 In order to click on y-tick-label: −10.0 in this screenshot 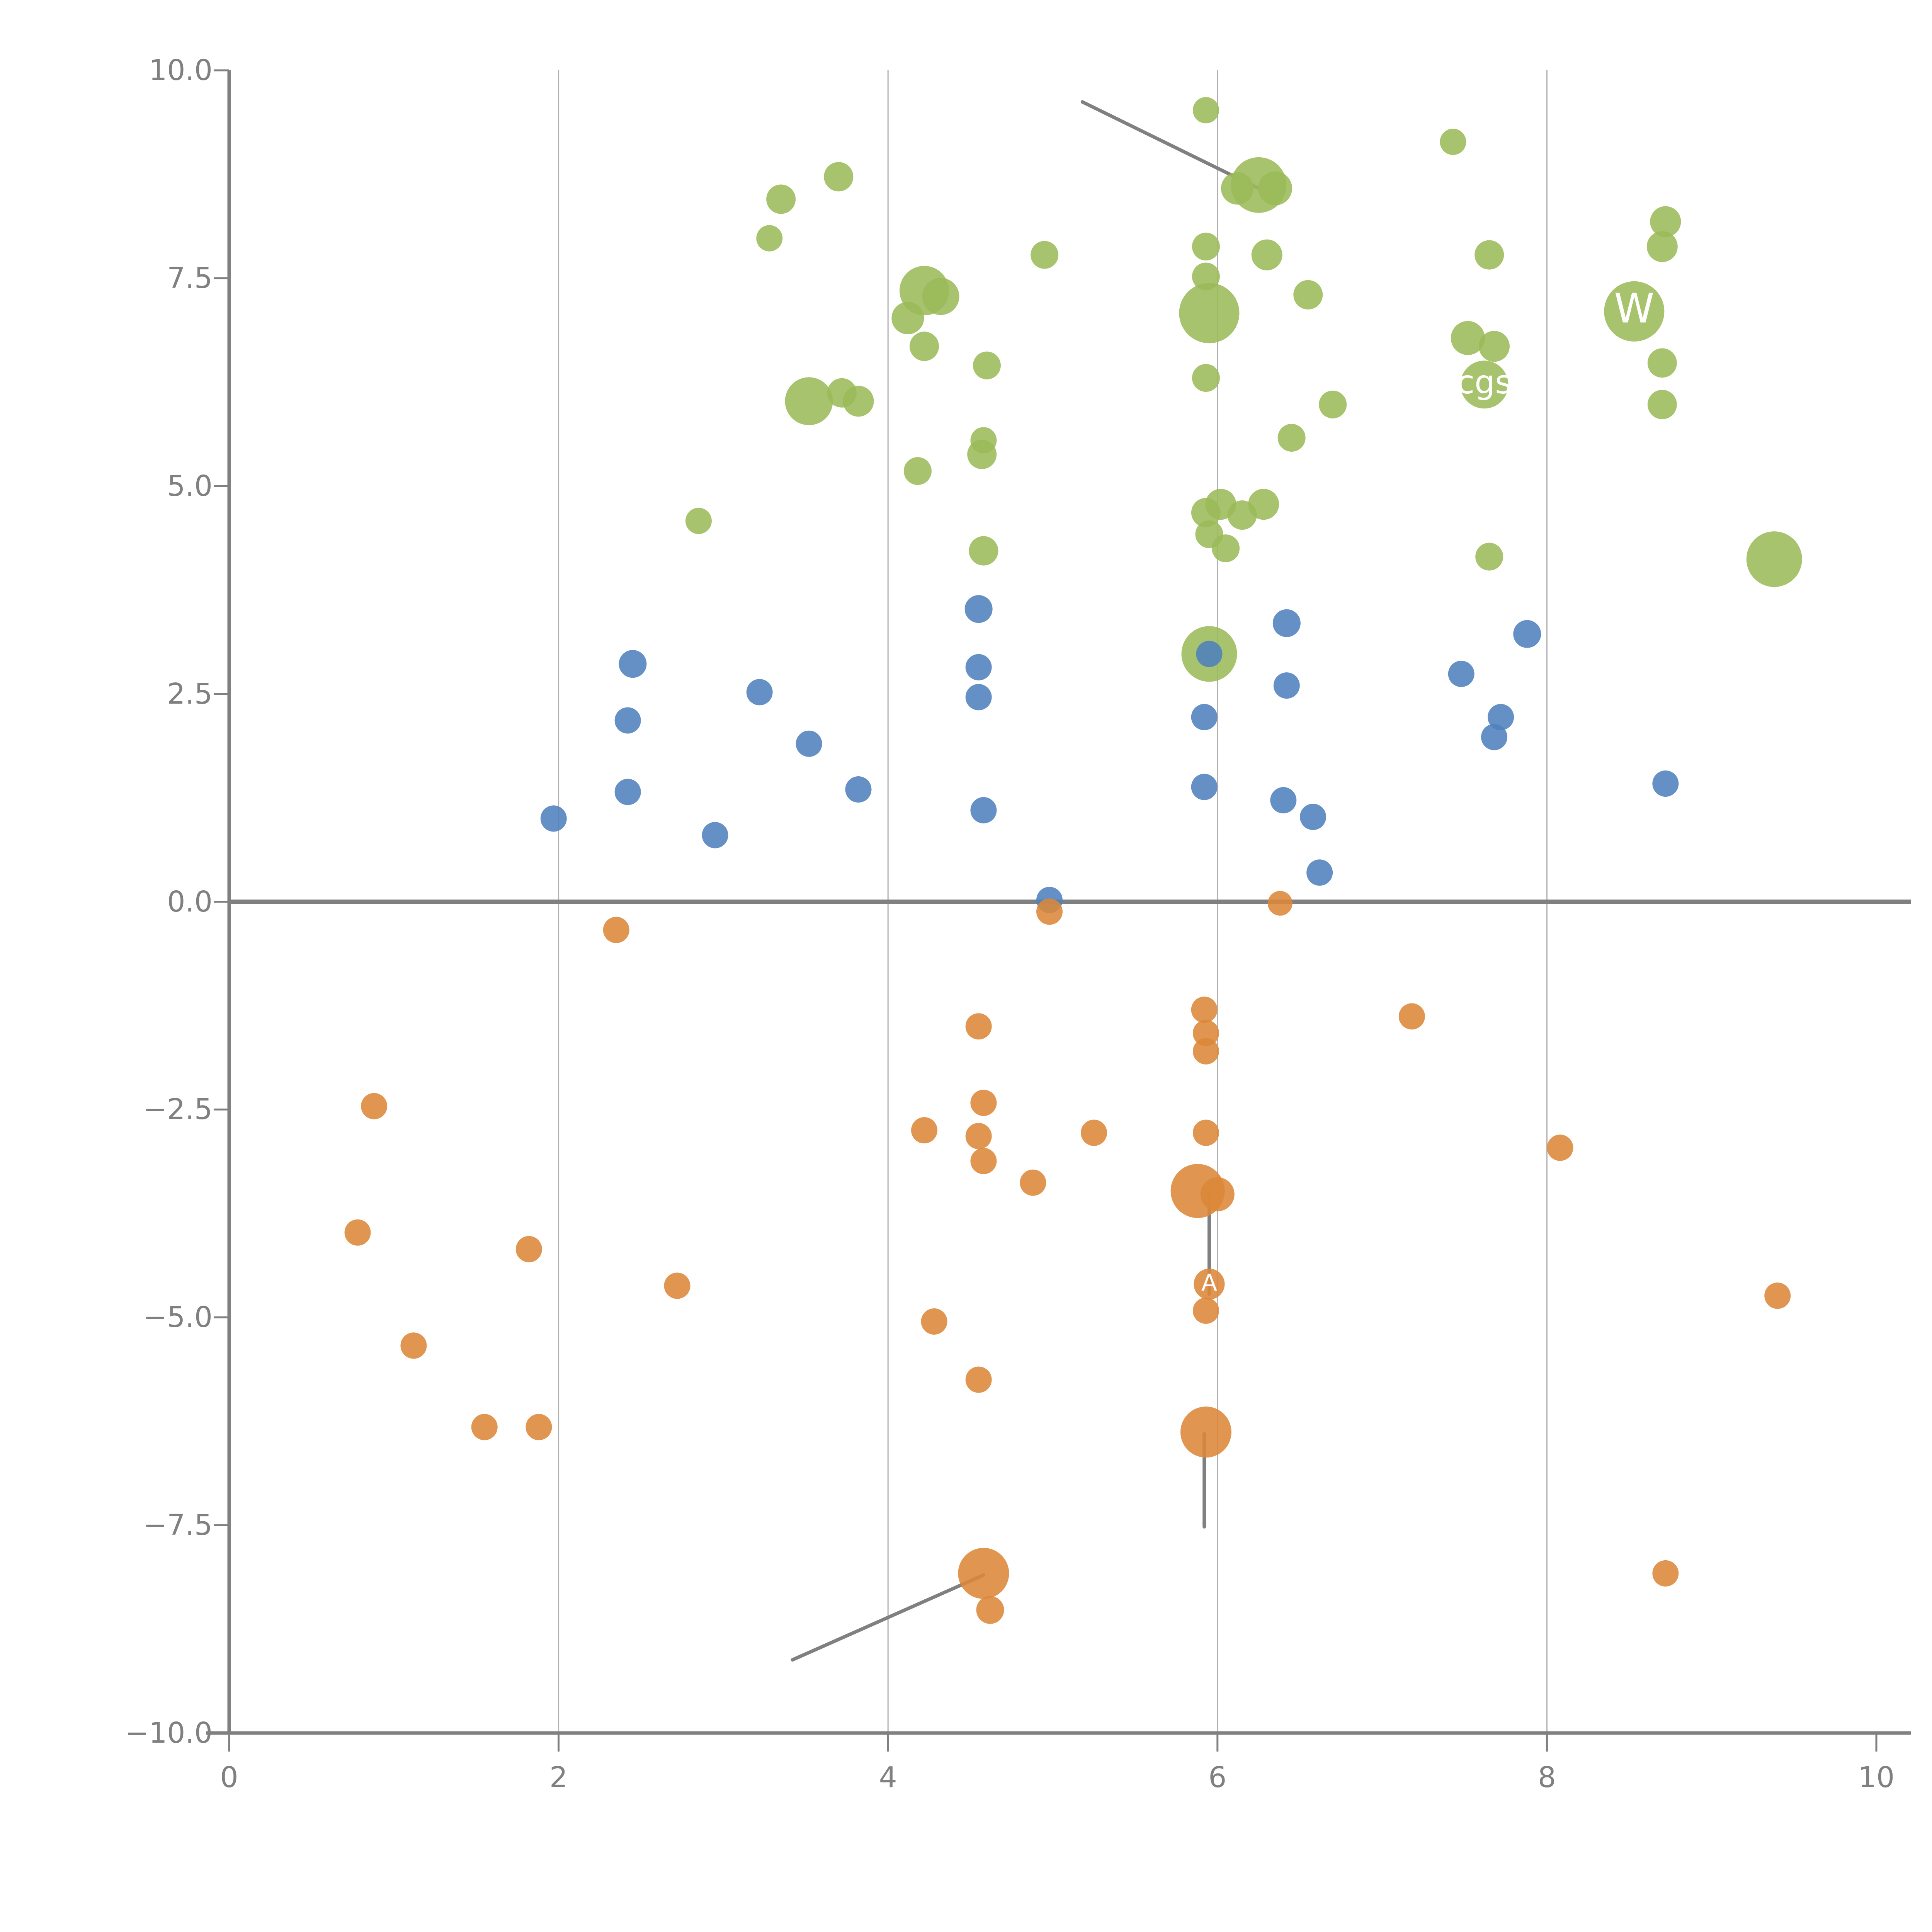, I will do `click(169, 1733)`.